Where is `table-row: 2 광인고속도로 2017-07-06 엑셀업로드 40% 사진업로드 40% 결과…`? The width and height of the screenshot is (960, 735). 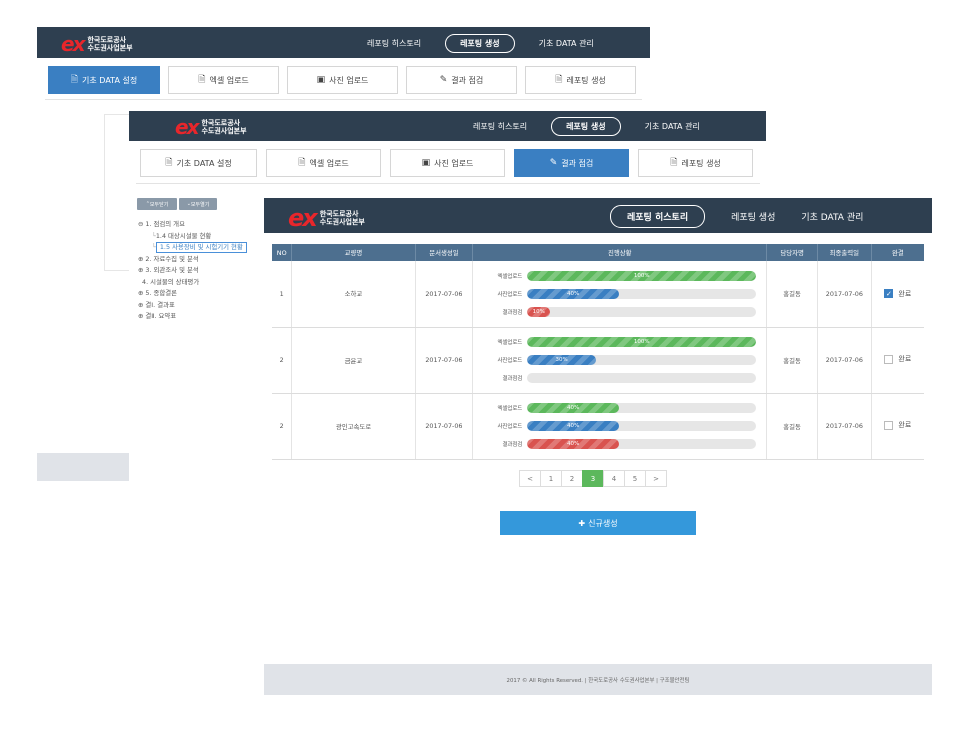 table-row: 2 광인고속도로 2017-07-06 엑셀업로드 40% 사진업로드 40% 결과… is located at coordinates (598, 426).